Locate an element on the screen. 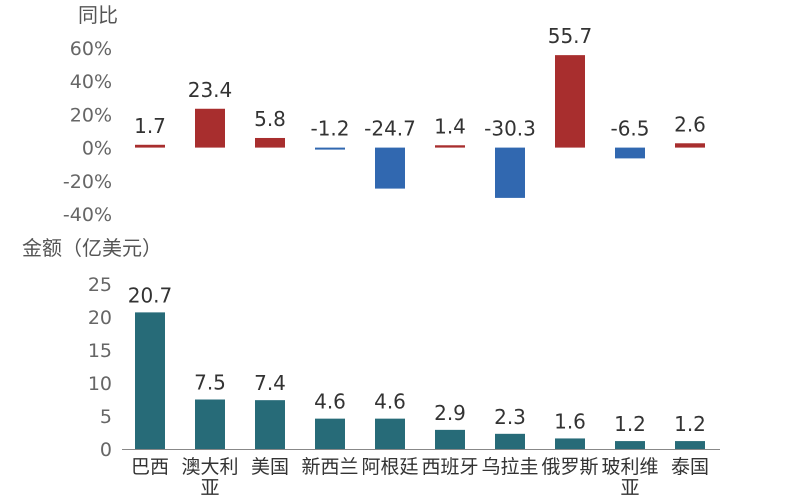 The width and height of the screenshot is (800, 504). category-label: 阿根廷 is located at coordinates (389, 467).